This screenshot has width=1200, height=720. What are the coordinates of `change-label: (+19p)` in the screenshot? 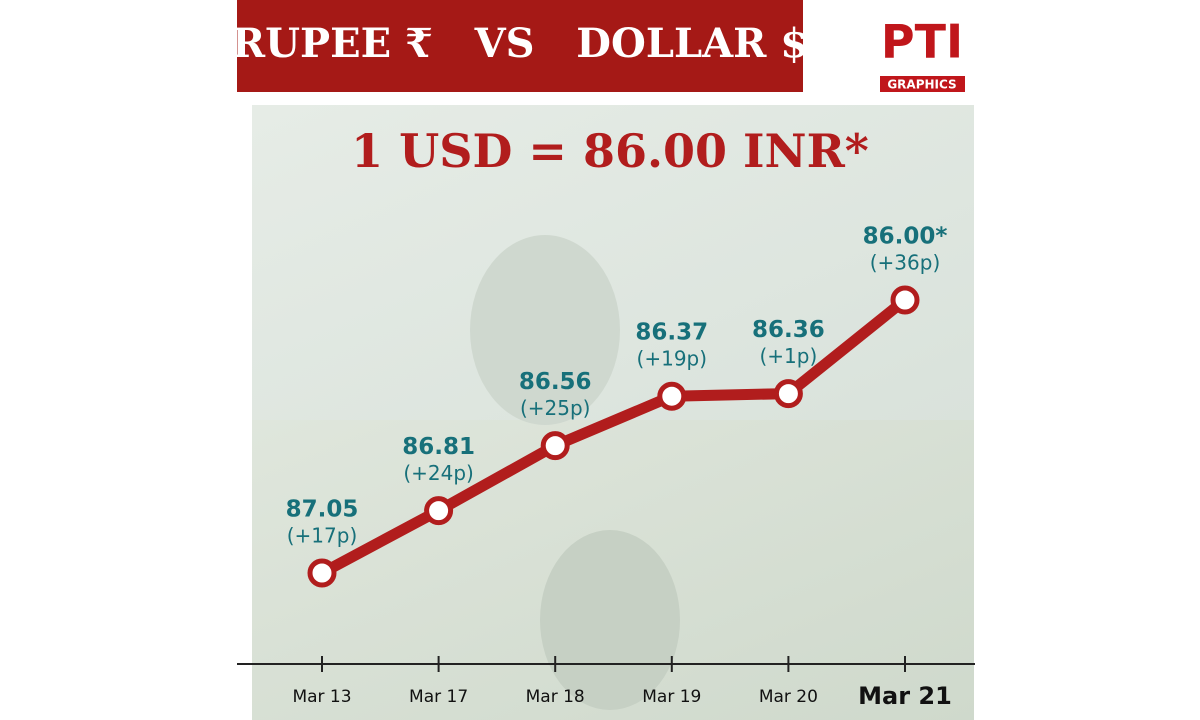 It's located at (672, 359).